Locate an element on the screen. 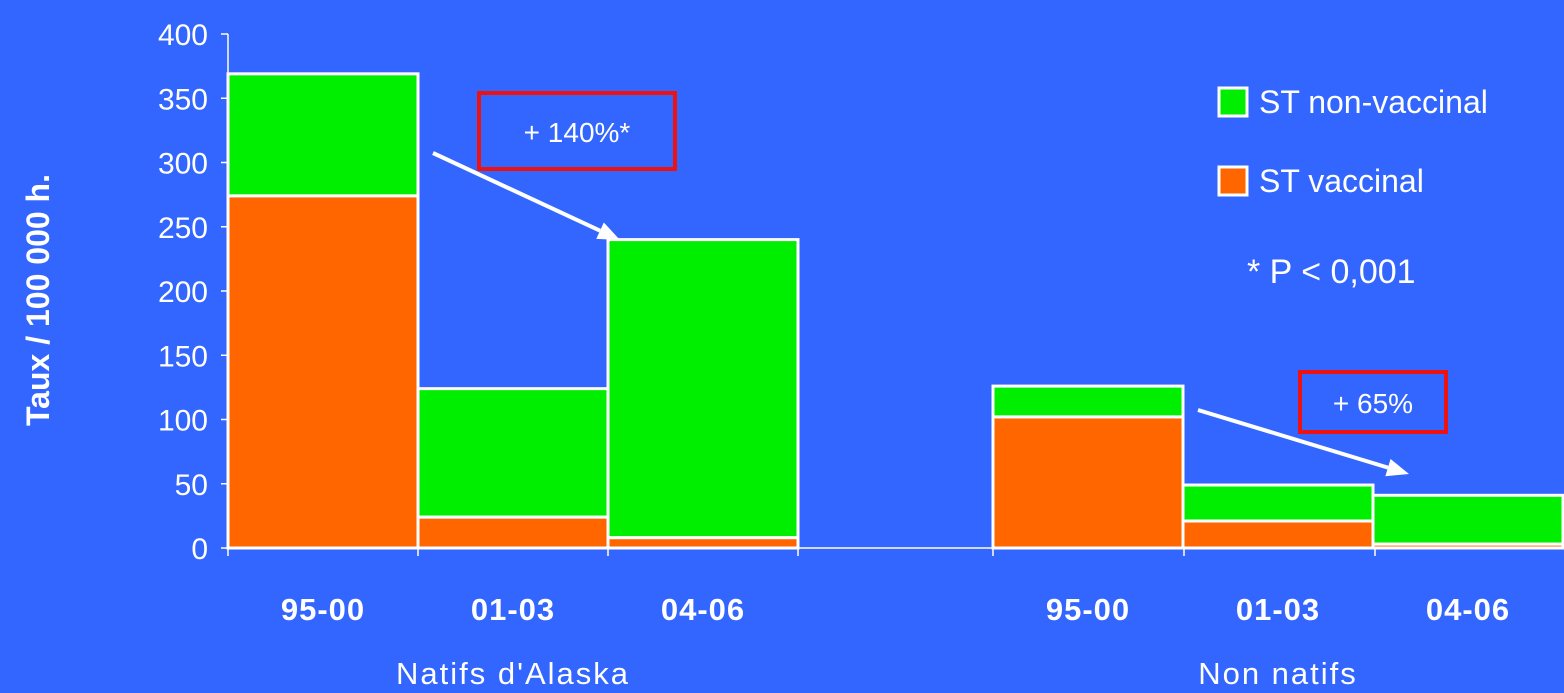 The image size is (1564, 693). annotation-natifs: + 140%* is located at coordinates (577, 131).